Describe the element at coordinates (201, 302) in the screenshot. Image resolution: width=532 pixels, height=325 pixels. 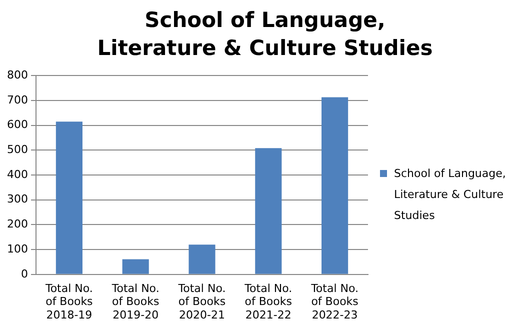
I see `x-tick-label: Total No. of Books 2020-21` at that location.